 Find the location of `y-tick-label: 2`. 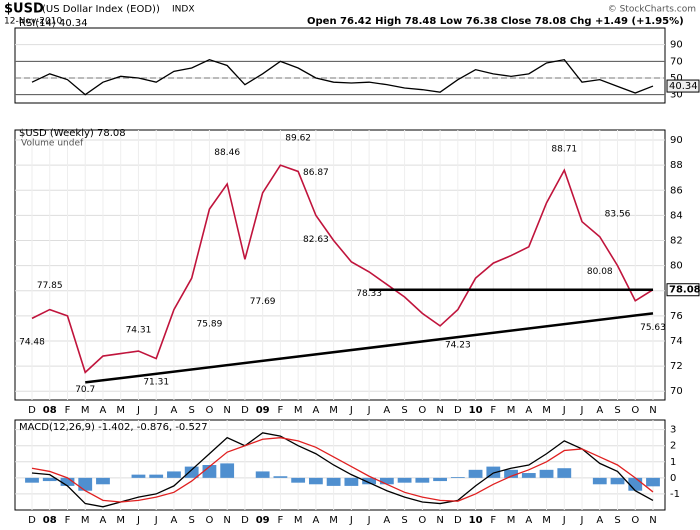

y-tick-label: 2 is located at coordinates (673, 446).